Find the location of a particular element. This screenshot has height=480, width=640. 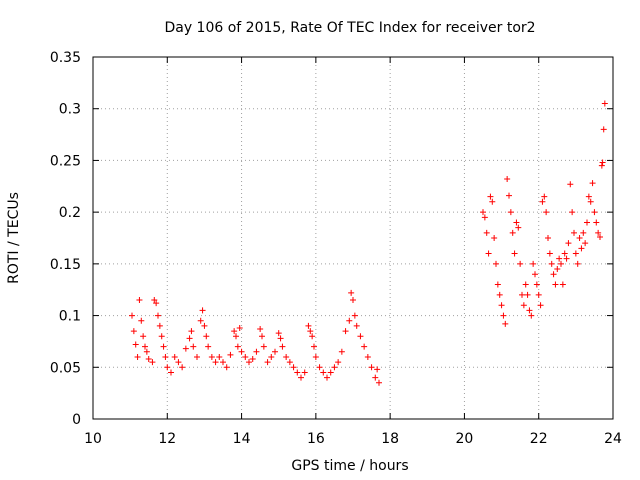

y-tick-label: 0.15 is located at coordinates (65, 265).